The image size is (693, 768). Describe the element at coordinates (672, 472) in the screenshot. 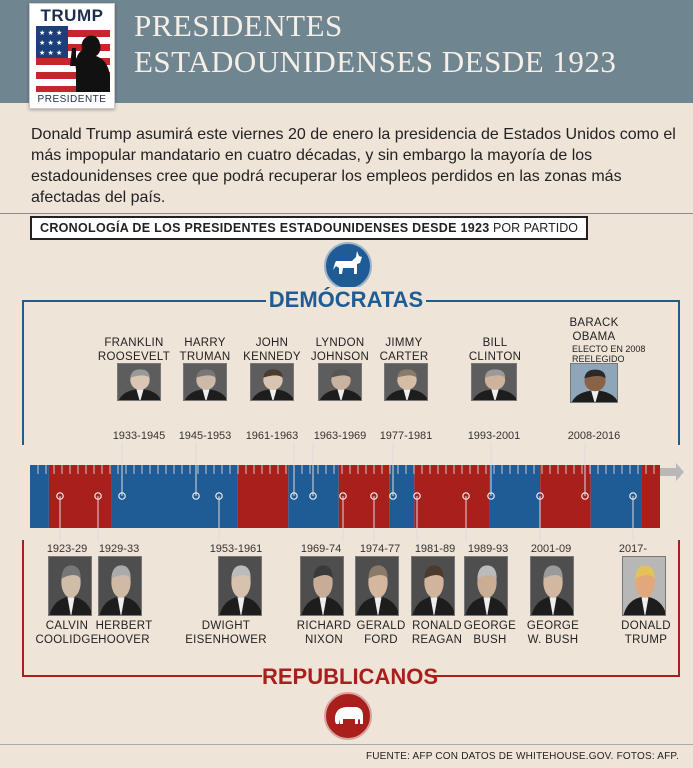

I see `timeline-arrow` at that location.